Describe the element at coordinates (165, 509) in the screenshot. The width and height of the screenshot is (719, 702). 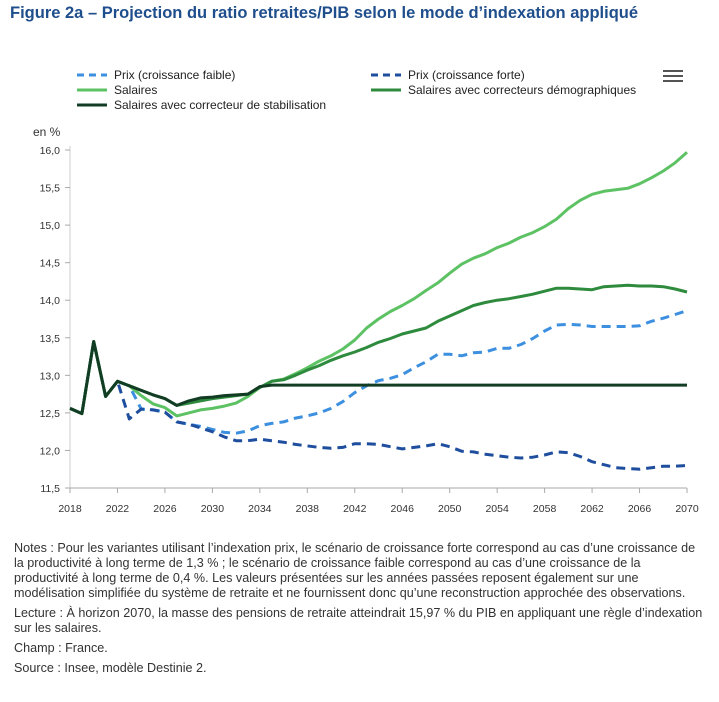
I see `x-tick-label: 2026` at that location.